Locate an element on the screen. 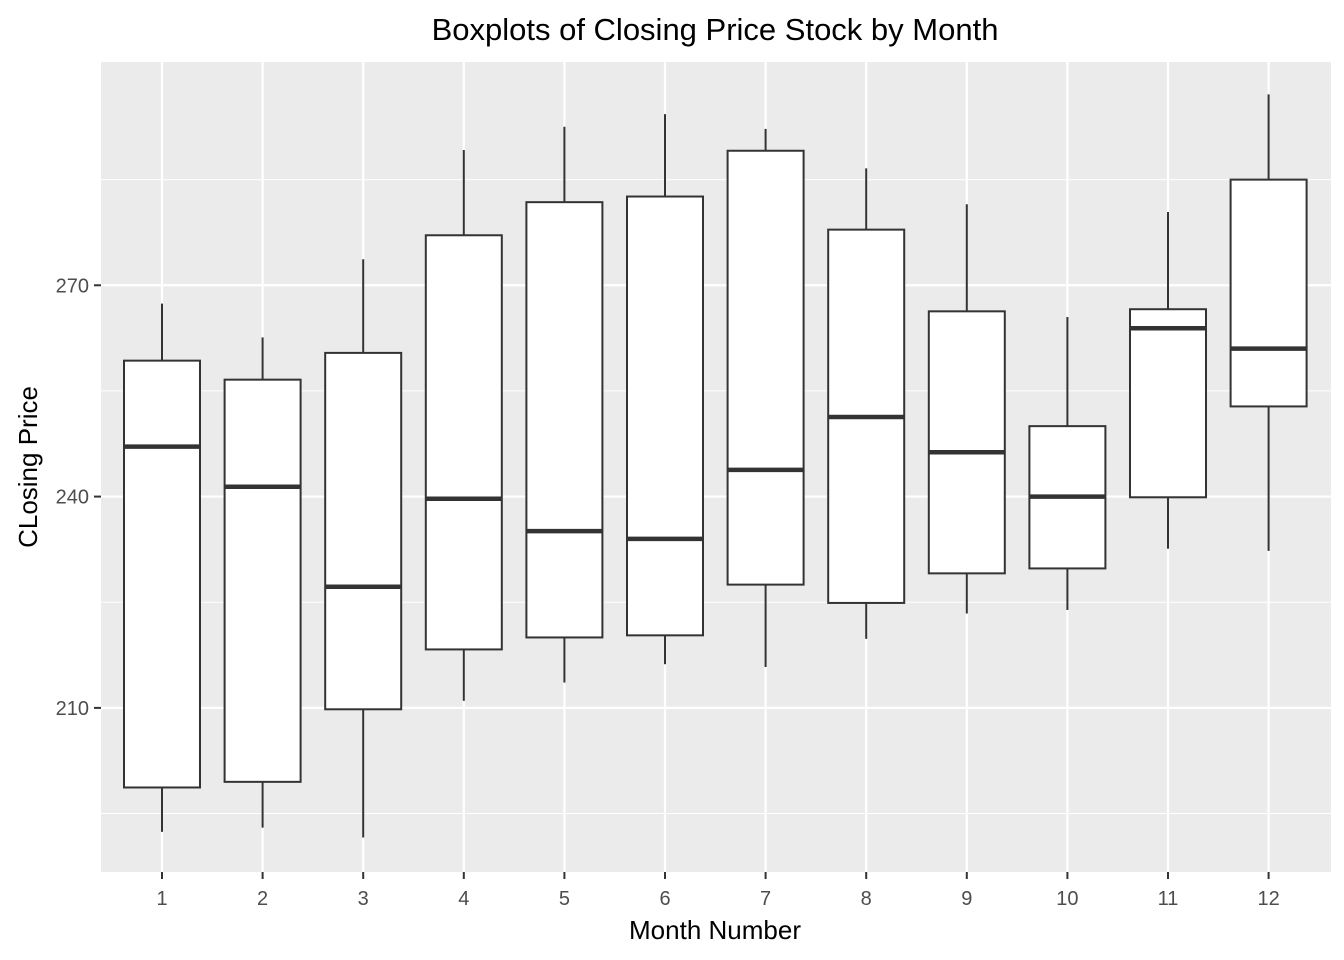 This screenshot has width=1344, height=960. y-tick-label: 210 is located at coordinates (72, 709).